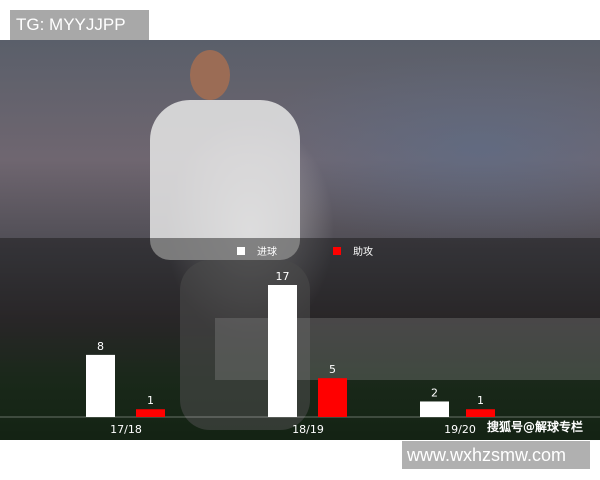  What do you see at coordinates (100, 346) in the screenshot?
I see `data-label: 8` at bounding box center [100, 346].